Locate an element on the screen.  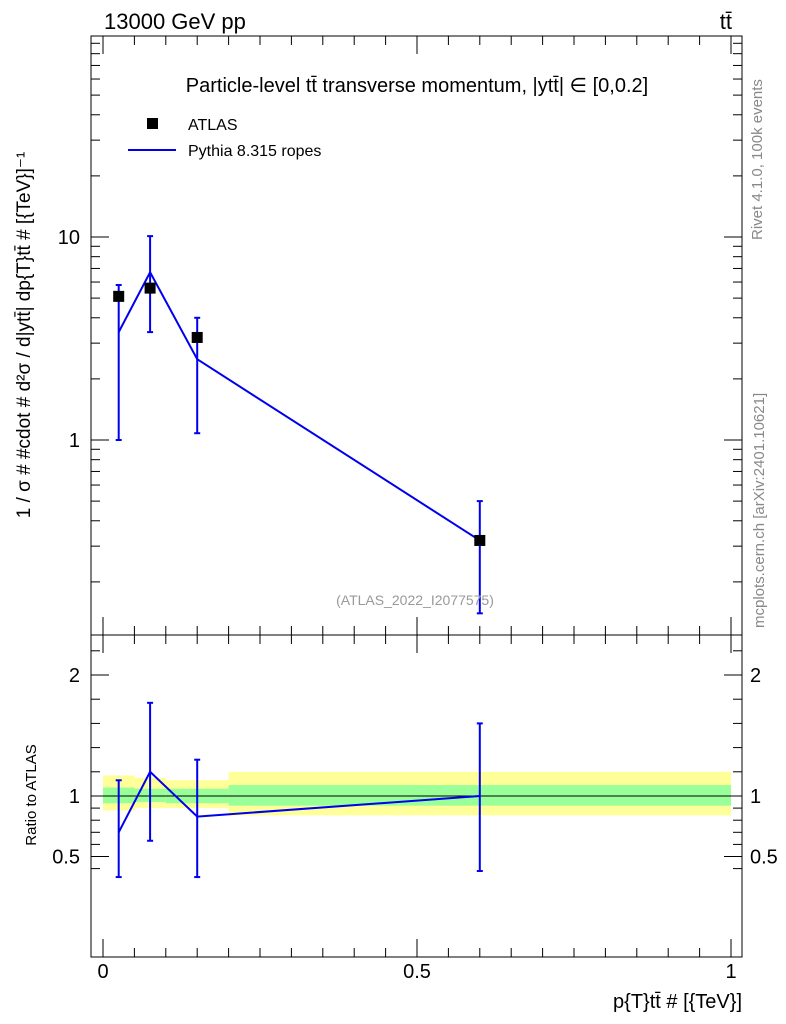
legend-mc-label: Pythia 8.315 ropes is located at coordinates (254, 151).